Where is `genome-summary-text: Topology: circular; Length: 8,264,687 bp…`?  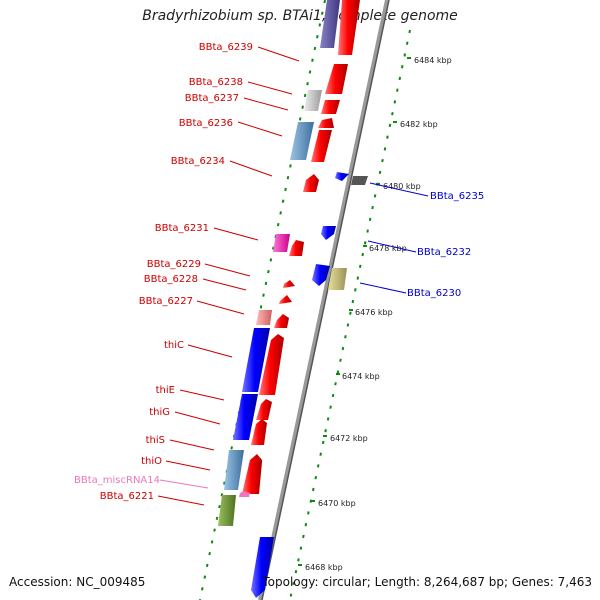 genome-summary-text: Topology: circular; Length: 8,264,687 bp… is located at coordinates (427, 582).